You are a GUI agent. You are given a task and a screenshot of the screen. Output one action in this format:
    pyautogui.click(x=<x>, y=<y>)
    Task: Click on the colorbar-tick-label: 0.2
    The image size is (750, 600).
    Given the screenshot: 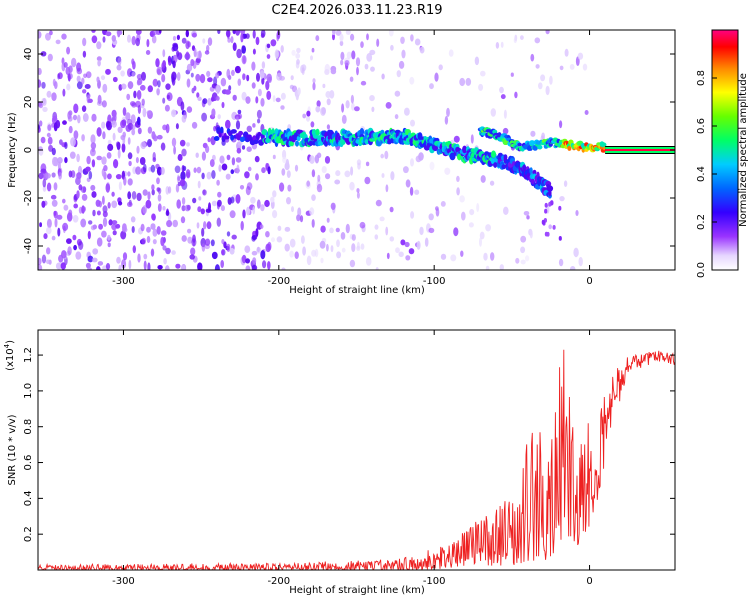 What is the action you would take?
    pyautogui.click(x=701, y=222)
    